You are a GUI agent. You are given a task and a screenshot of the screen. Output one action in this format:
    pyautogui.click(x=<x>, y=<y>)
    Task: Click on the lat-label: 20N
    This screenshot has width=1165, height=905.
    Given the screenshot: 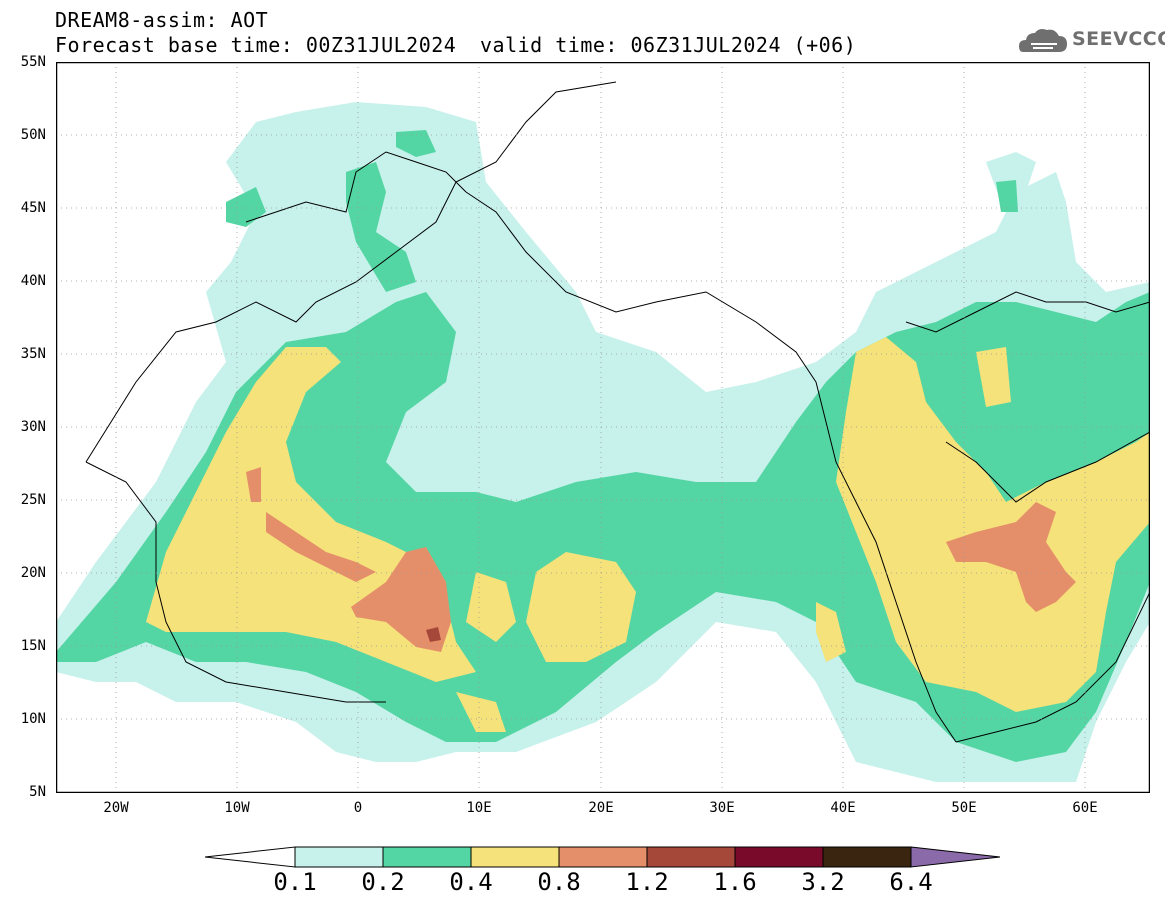 What is the action you would take?
    pyautogui.click(x=33, y=573)
    